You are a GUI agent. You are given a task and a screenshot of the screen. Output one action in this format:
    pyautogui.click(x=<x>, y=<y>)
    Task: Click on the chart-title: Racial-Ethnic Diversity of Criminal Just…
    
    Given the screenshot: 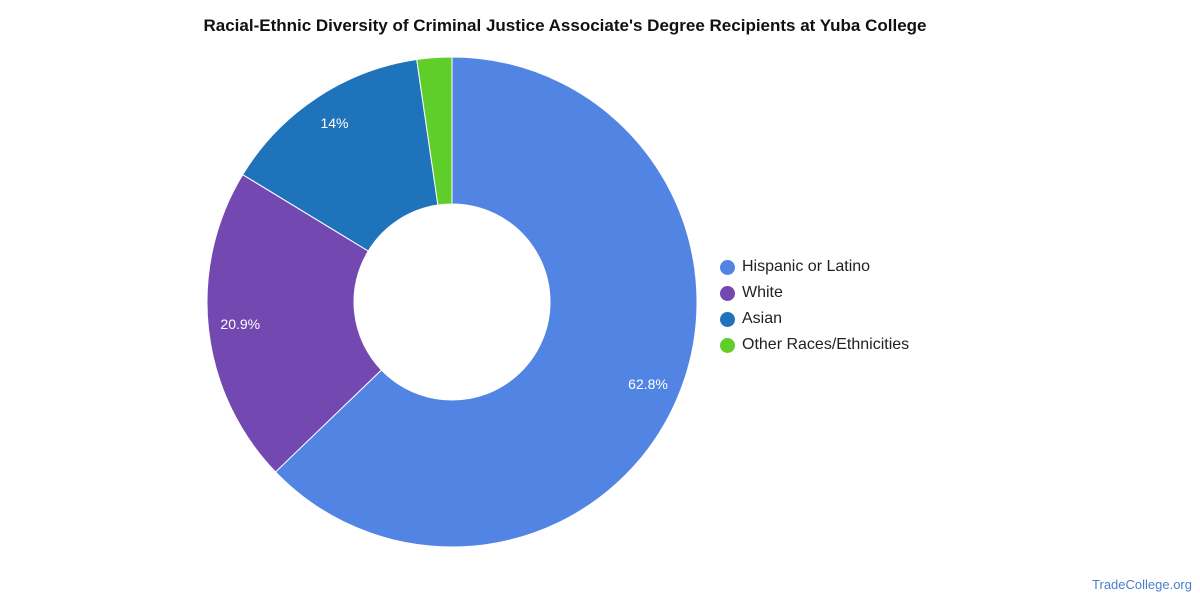 What is the action you would take?
    pyautogui.click(x=565, y=25)
    